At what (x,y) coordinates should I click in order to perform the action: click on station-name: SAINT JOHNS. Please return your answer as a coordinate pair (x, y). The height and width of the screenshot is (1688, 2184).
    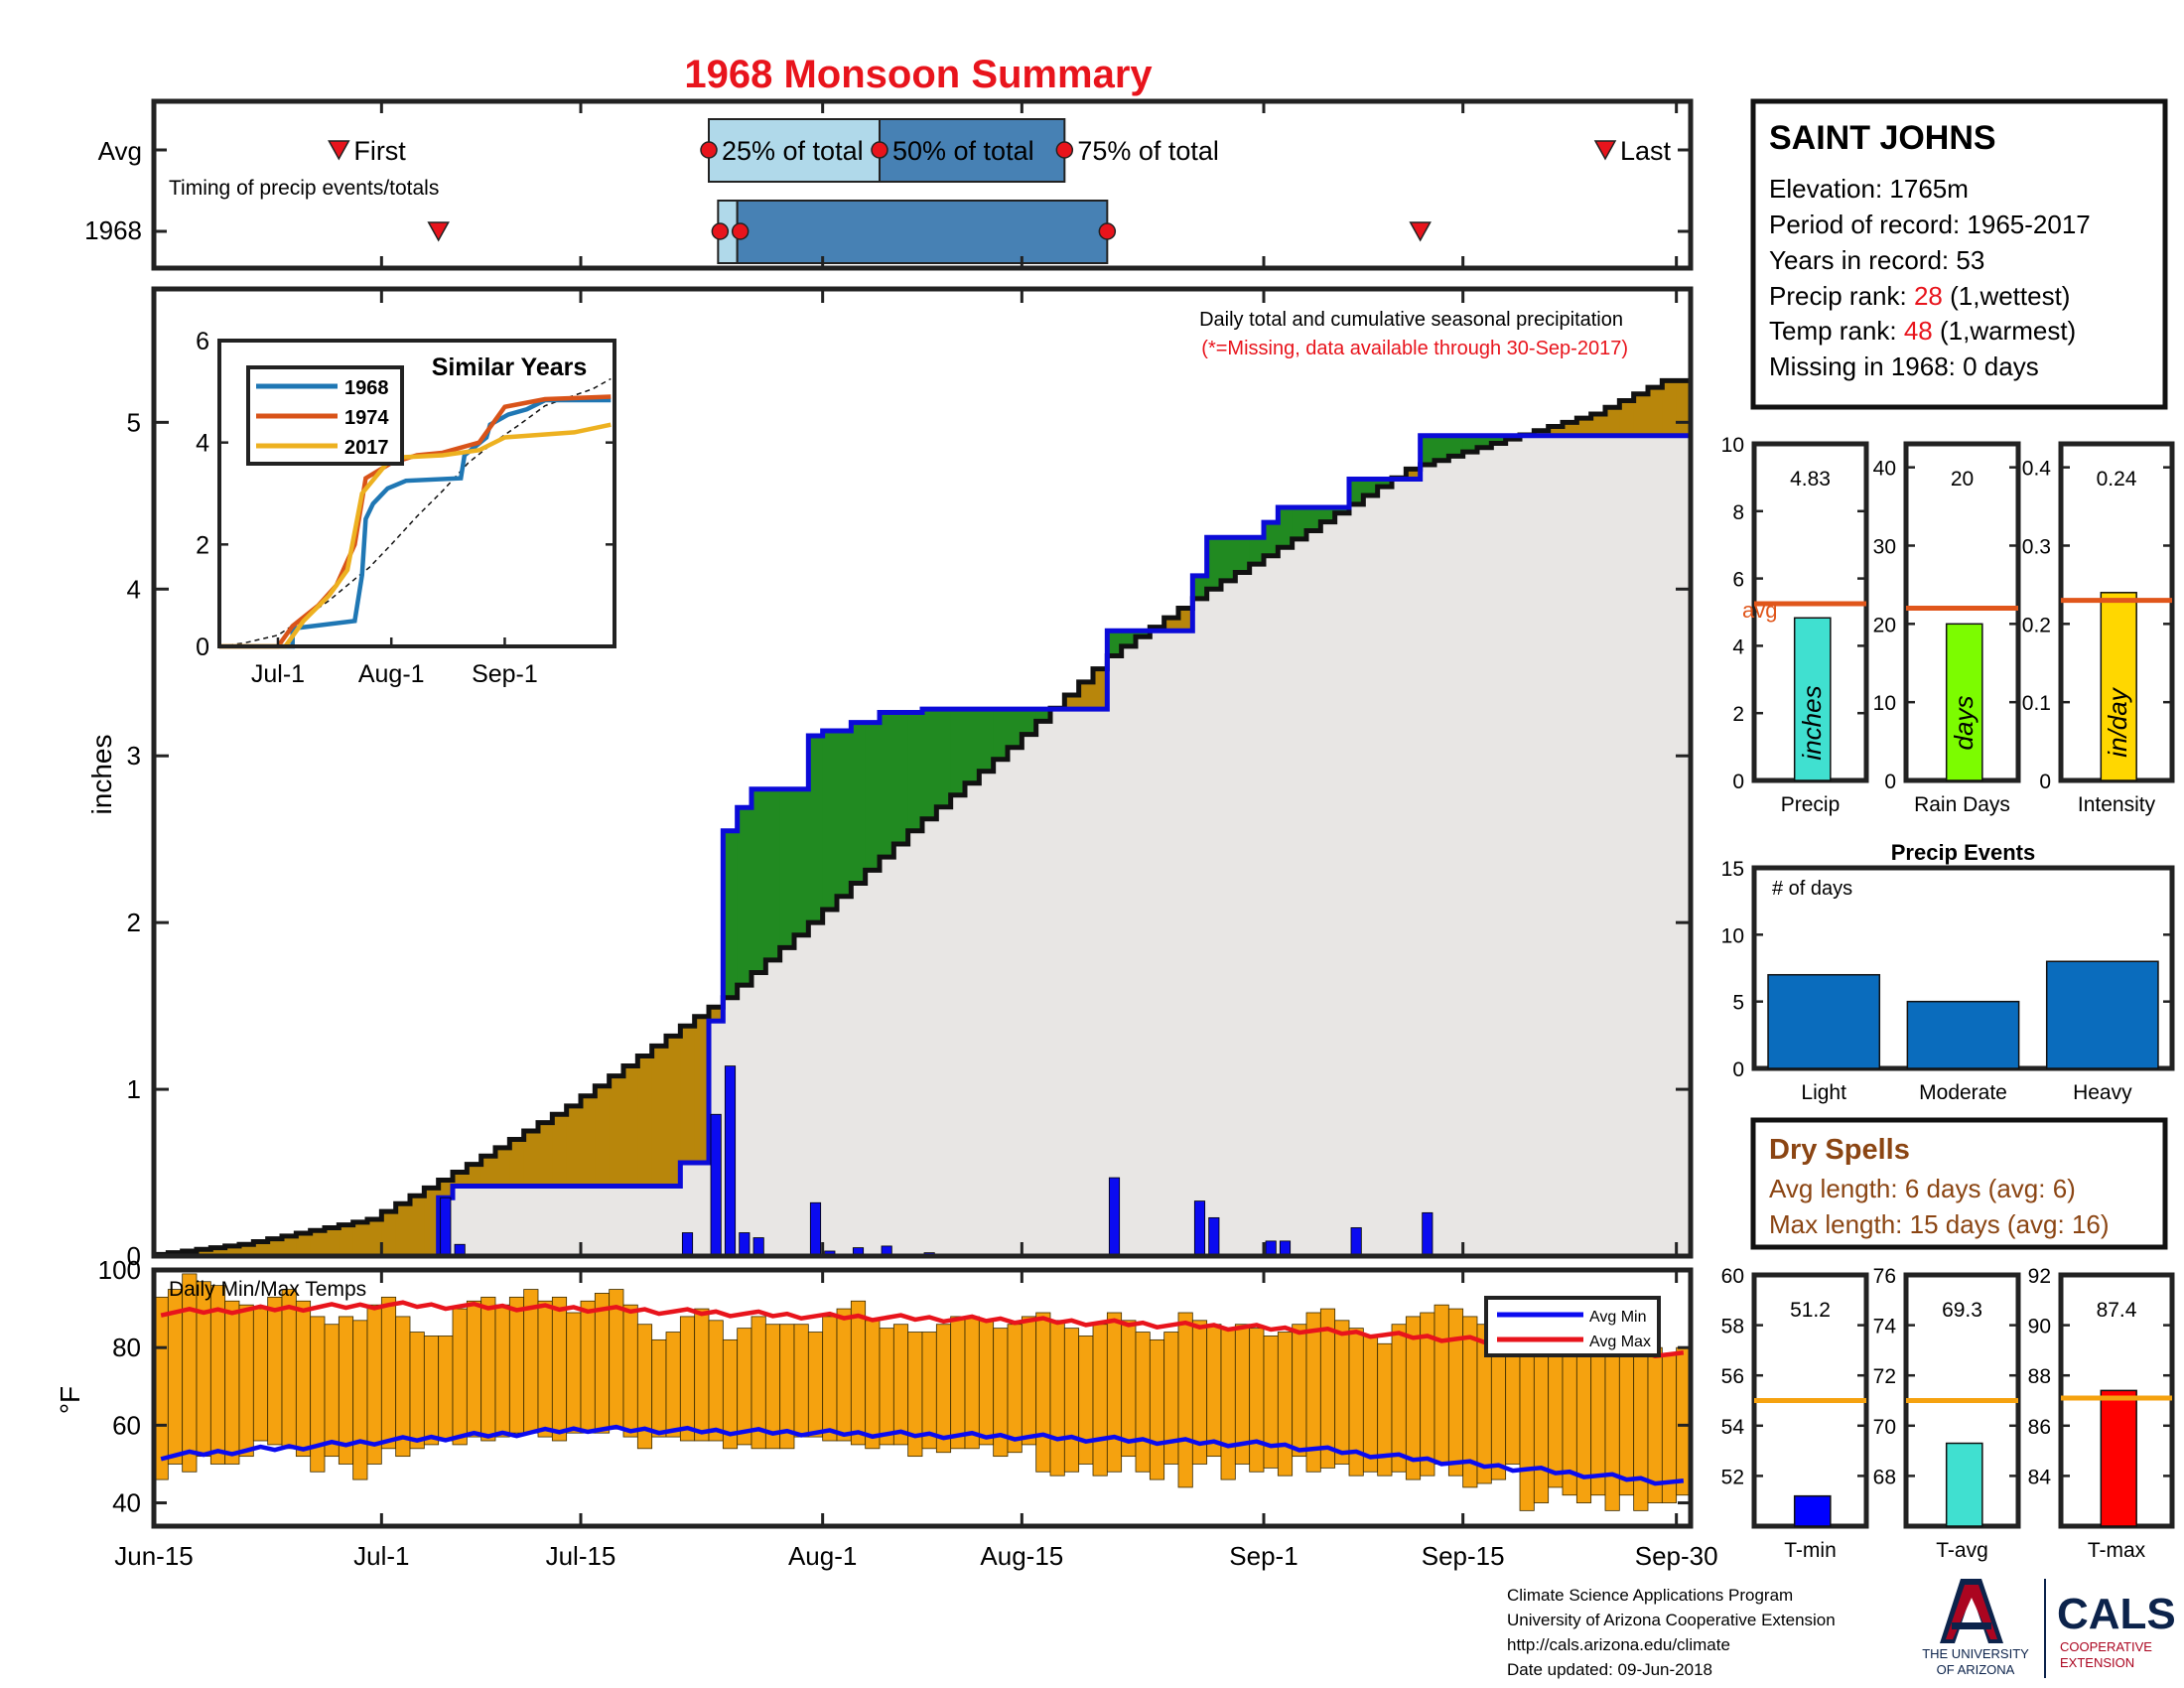
    Looking at the image, I should click on (1882, 138).